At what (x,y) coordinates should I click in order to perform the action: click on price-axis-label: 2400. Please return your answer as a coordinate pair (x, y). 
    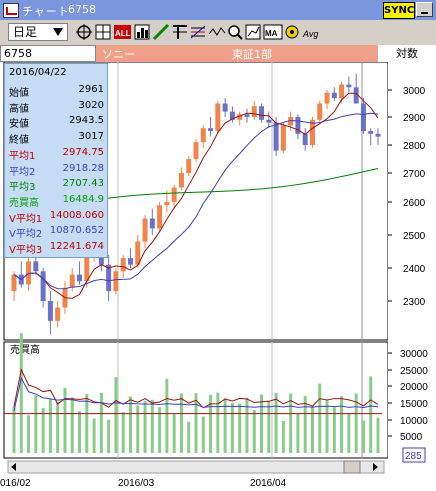
    Looking at the image, I should click on (414, 269).